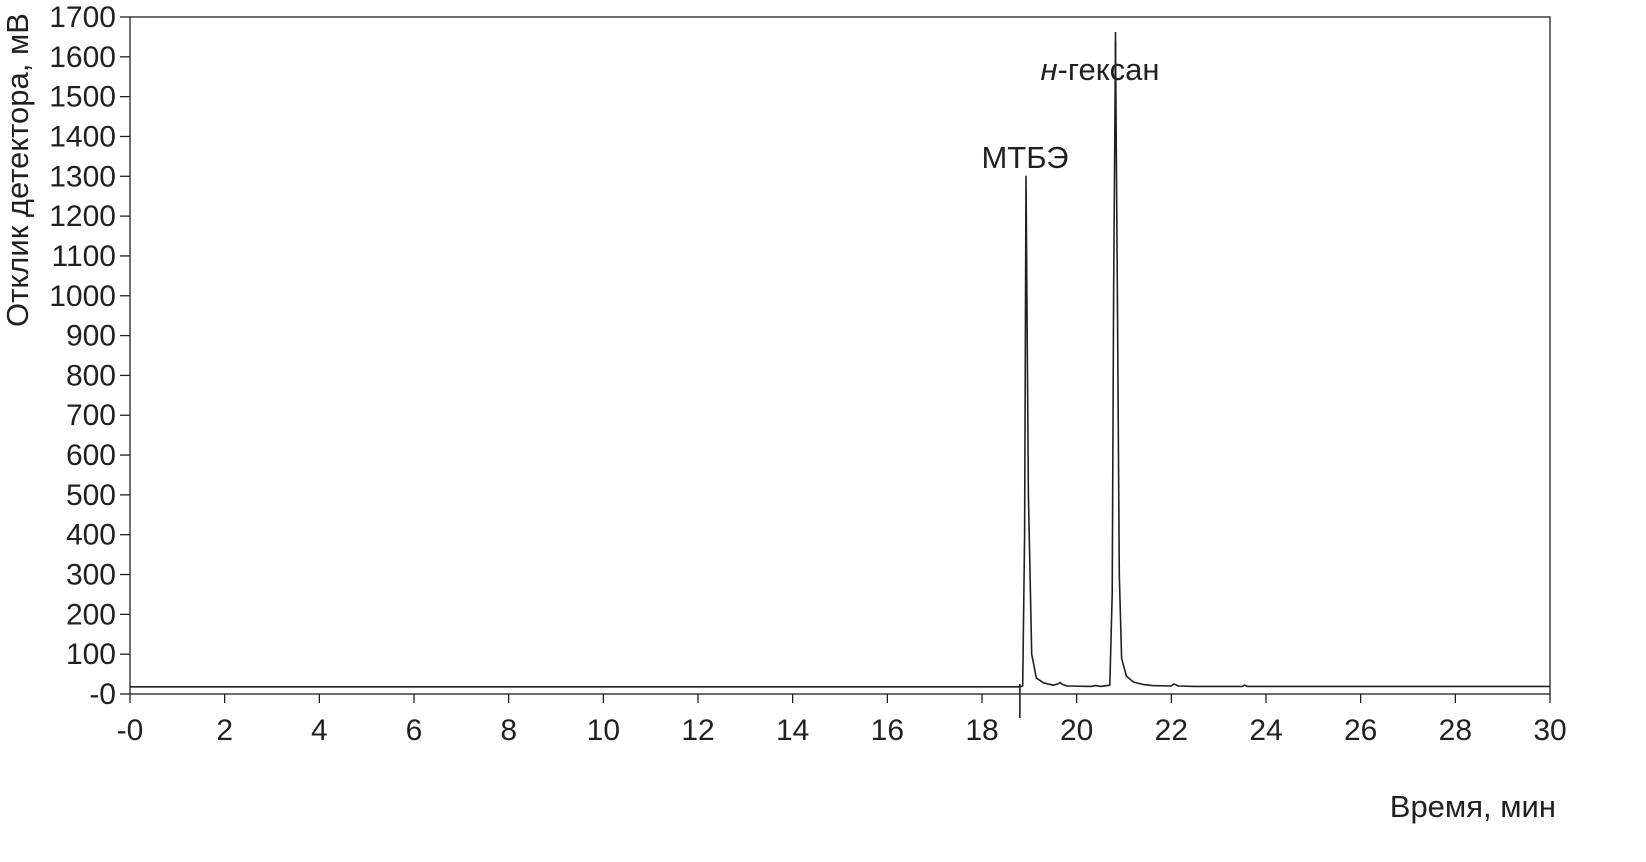 The width and height of the screenshot is (1646, 862). What do you see at coordinates (82, 17) in the screenshot?
I see `y-tick-label: 1700` at bounding box center [82, 17].